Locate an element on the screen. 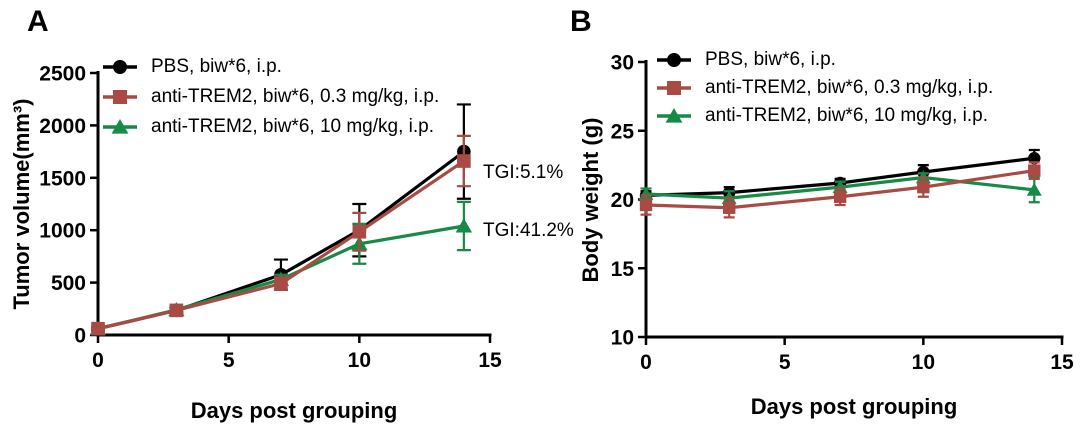 The width and height of the screenshot is (1080, 424). y-tick-label: 1000 is located at coordinates (62, 231).